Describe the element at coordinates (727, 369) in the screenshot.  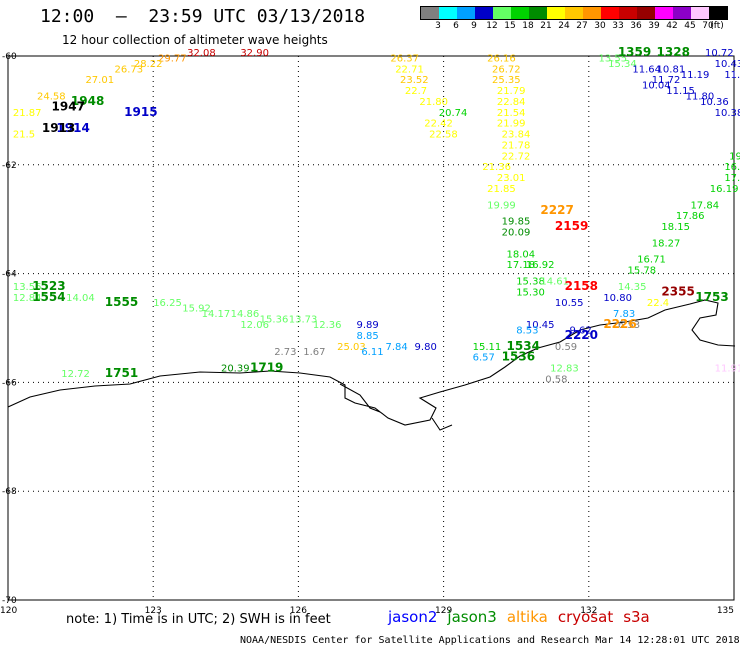
I see `wave-height-value: 11.91` at that location.